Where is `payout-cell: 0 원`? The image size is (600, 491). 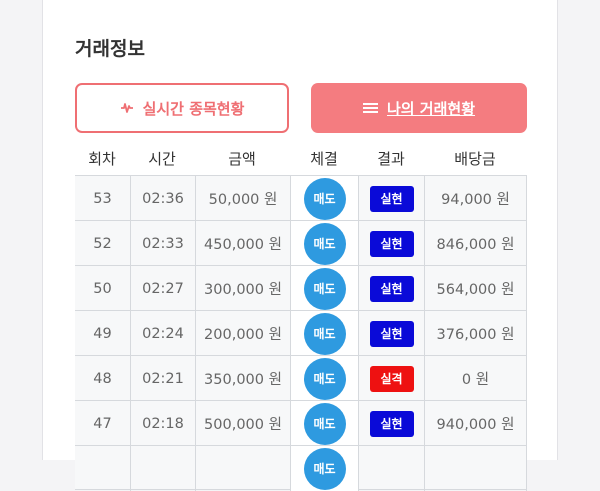 payout-cell: 0 원 is located at coordinates (475, 378).